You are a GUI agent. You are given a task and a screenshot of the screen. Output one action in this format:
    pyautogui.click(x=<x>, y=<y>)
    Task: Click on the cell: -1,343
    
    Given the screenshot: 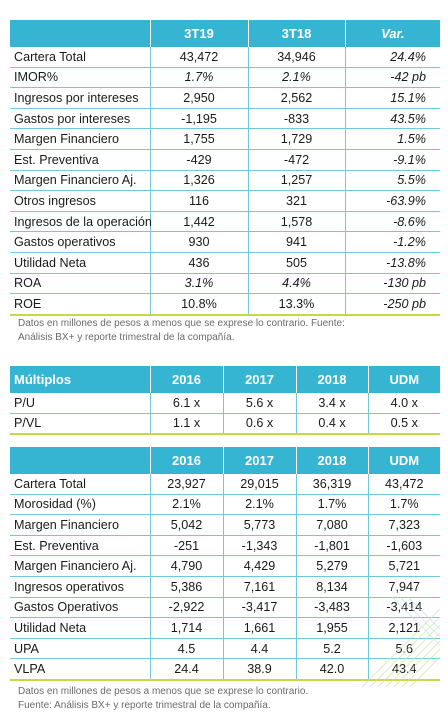 What is the action you would take?
    pyautogui.click(x=259, y=545)
    